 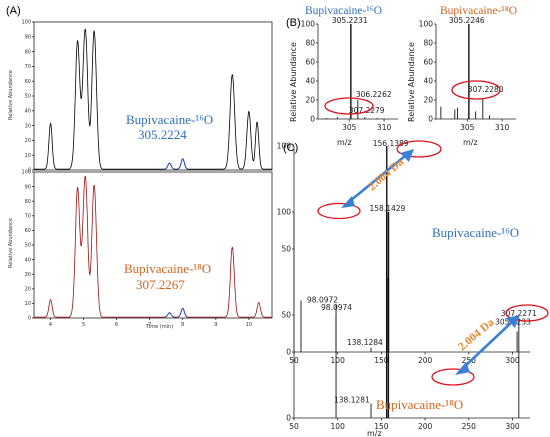 I want to click on x-tick-label: 150, so click(x=381, y=426).